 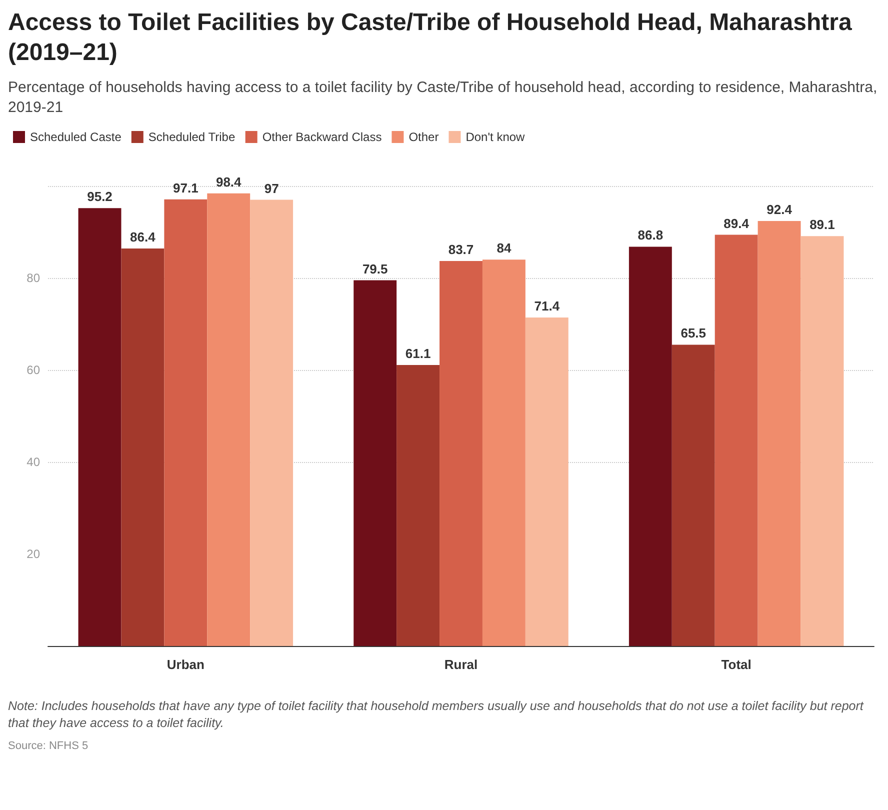 What do you see at coordinates (99, 196) in the screenshot?
I see `data-label: 95.2` at bounding box center [99, 196].